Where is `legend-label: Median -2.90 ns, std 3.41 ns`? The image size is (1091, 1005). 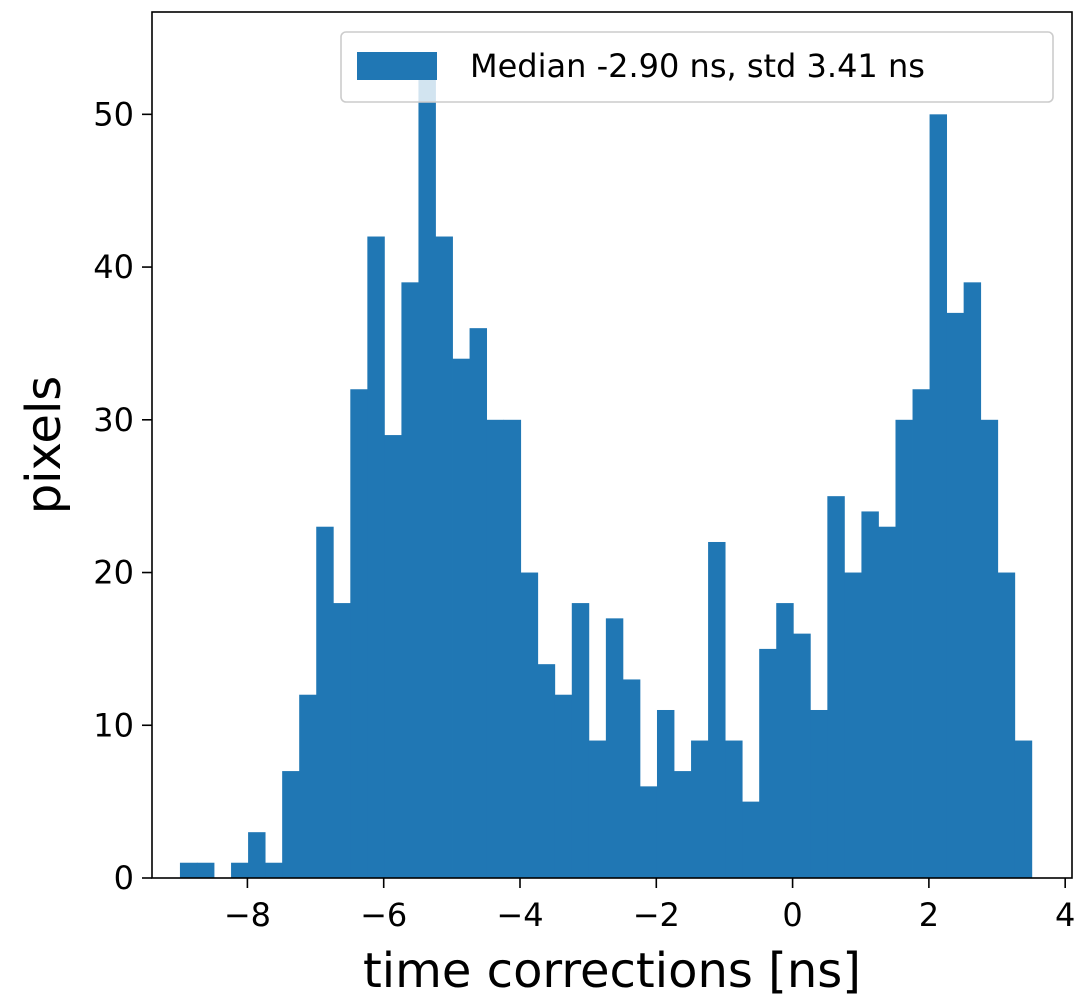 legend-label: Median -2.90 ns, std 3.41 ns is located at coordinates (697, 66).